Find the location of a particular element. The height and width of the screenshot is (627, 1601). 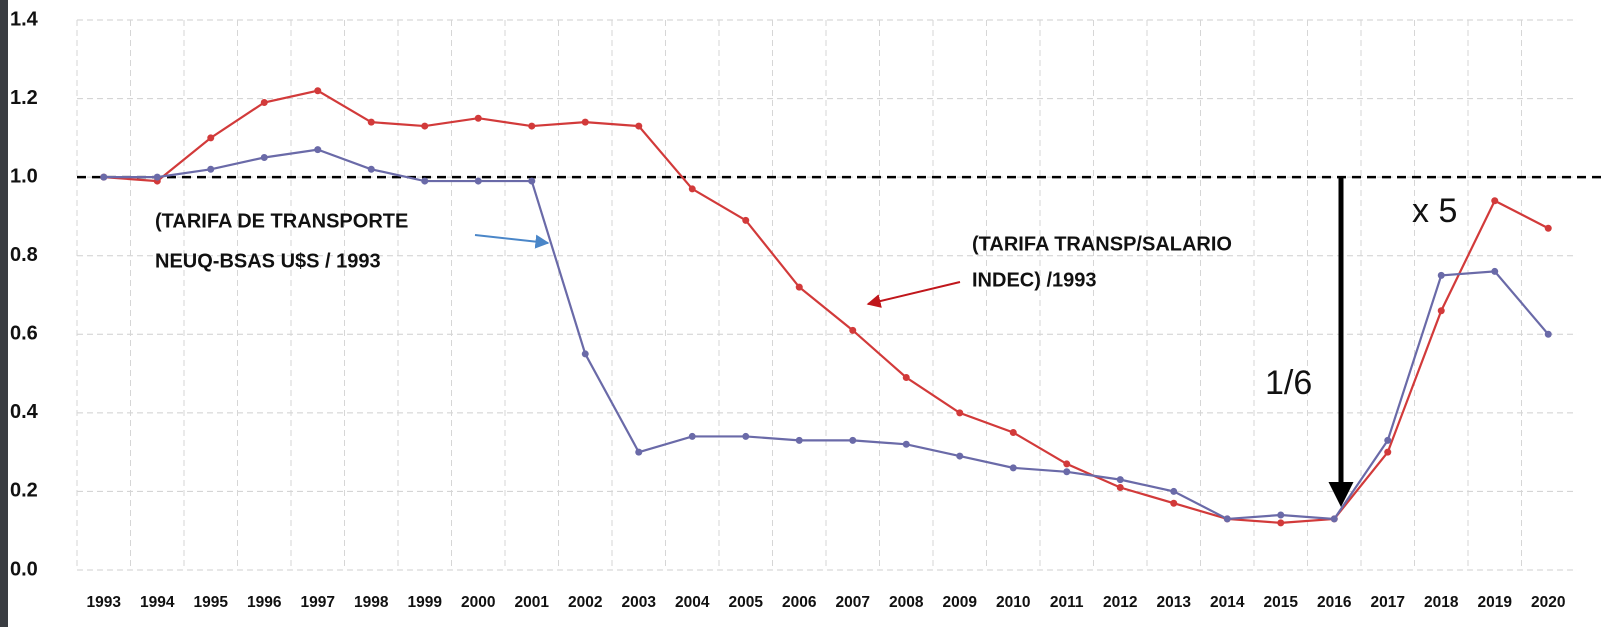

x-tick-label: 2010 is located at coordinates (1013, 602).